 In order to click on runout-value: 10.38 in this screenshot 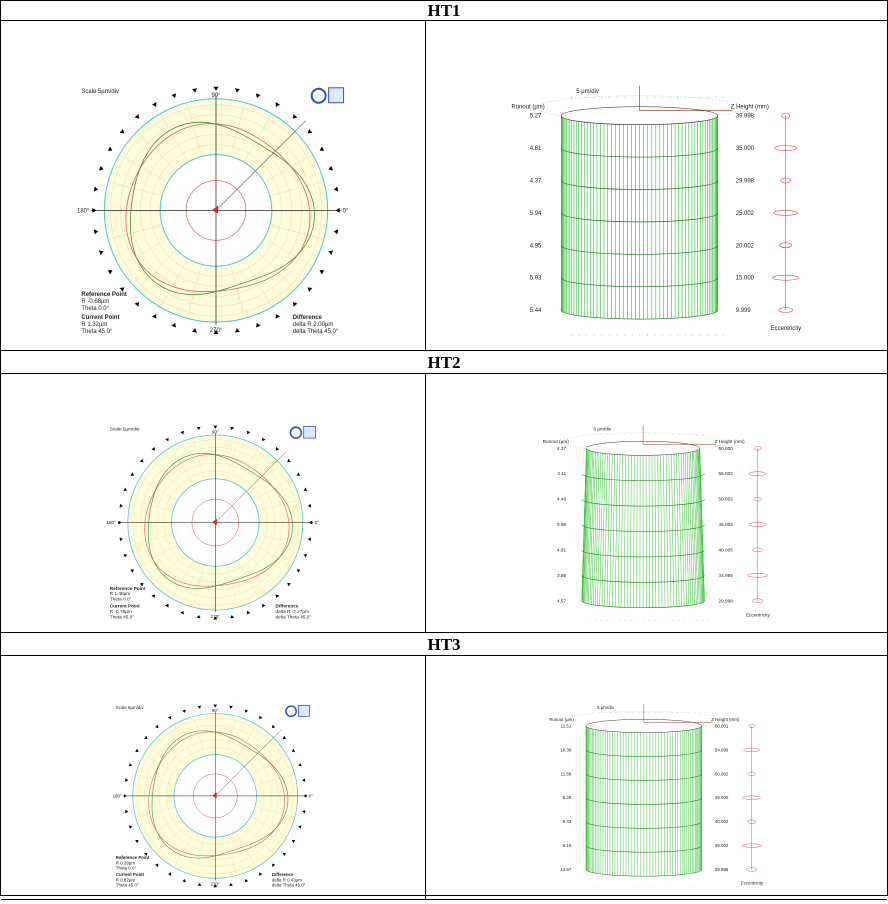, I will do `click(566, 749)`.